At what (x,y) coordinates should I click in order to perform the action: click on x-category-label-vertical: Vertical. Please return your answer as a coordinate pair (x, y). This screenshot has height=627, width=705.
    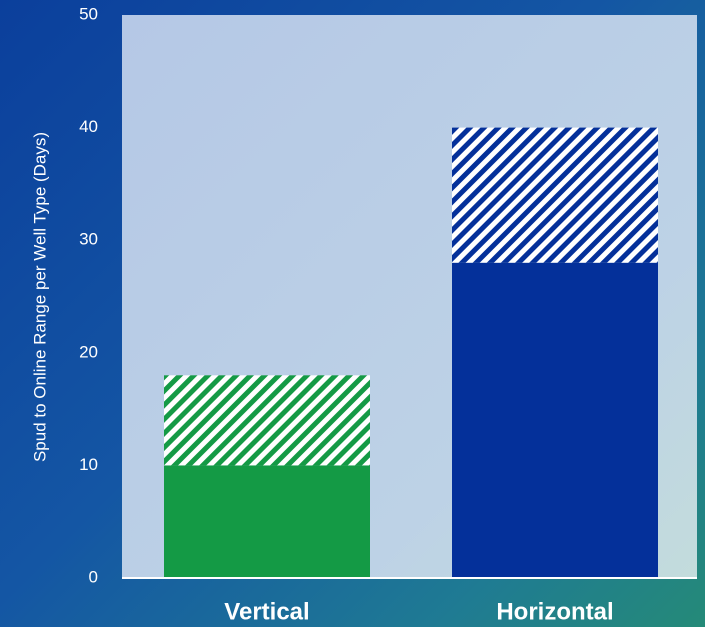
    Looking at the image, I should click on (266, 611).